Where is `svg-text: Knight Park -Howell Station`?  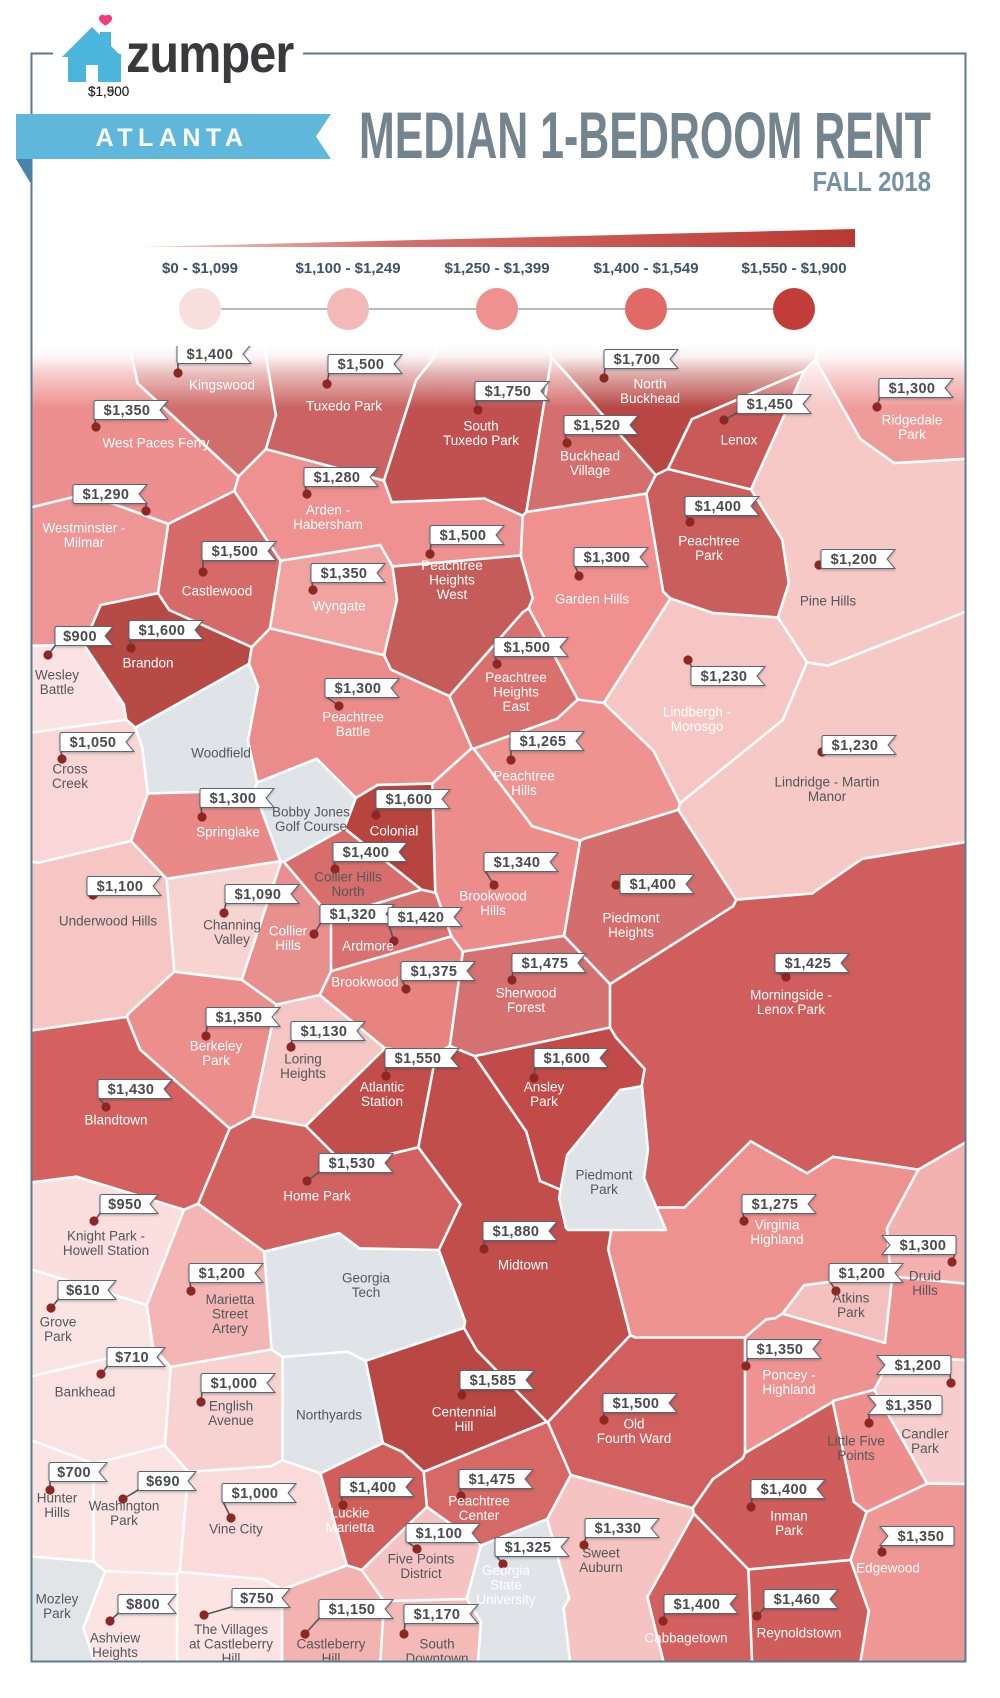 svg-text: Knight Park -Howell Station is located at coordinates (106, 1244).